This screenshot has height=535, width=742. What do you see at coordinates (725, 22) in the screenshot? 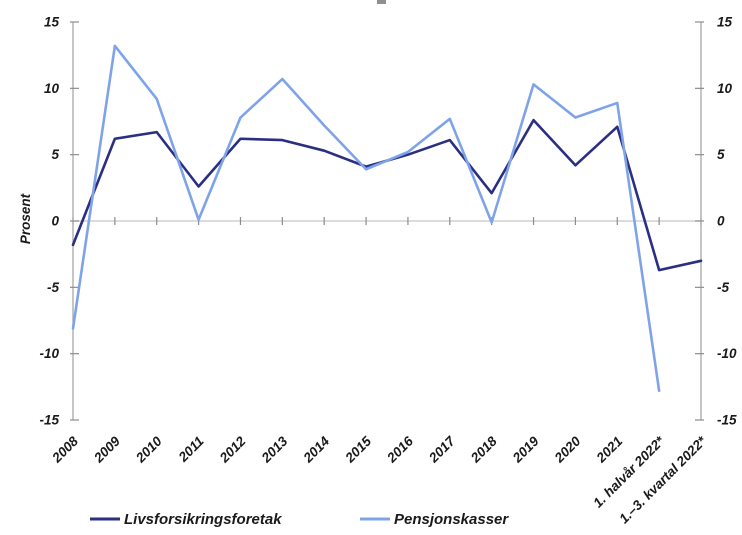
I see `right-y-axis-tick-label: 15` at bounding box center [725, 22].